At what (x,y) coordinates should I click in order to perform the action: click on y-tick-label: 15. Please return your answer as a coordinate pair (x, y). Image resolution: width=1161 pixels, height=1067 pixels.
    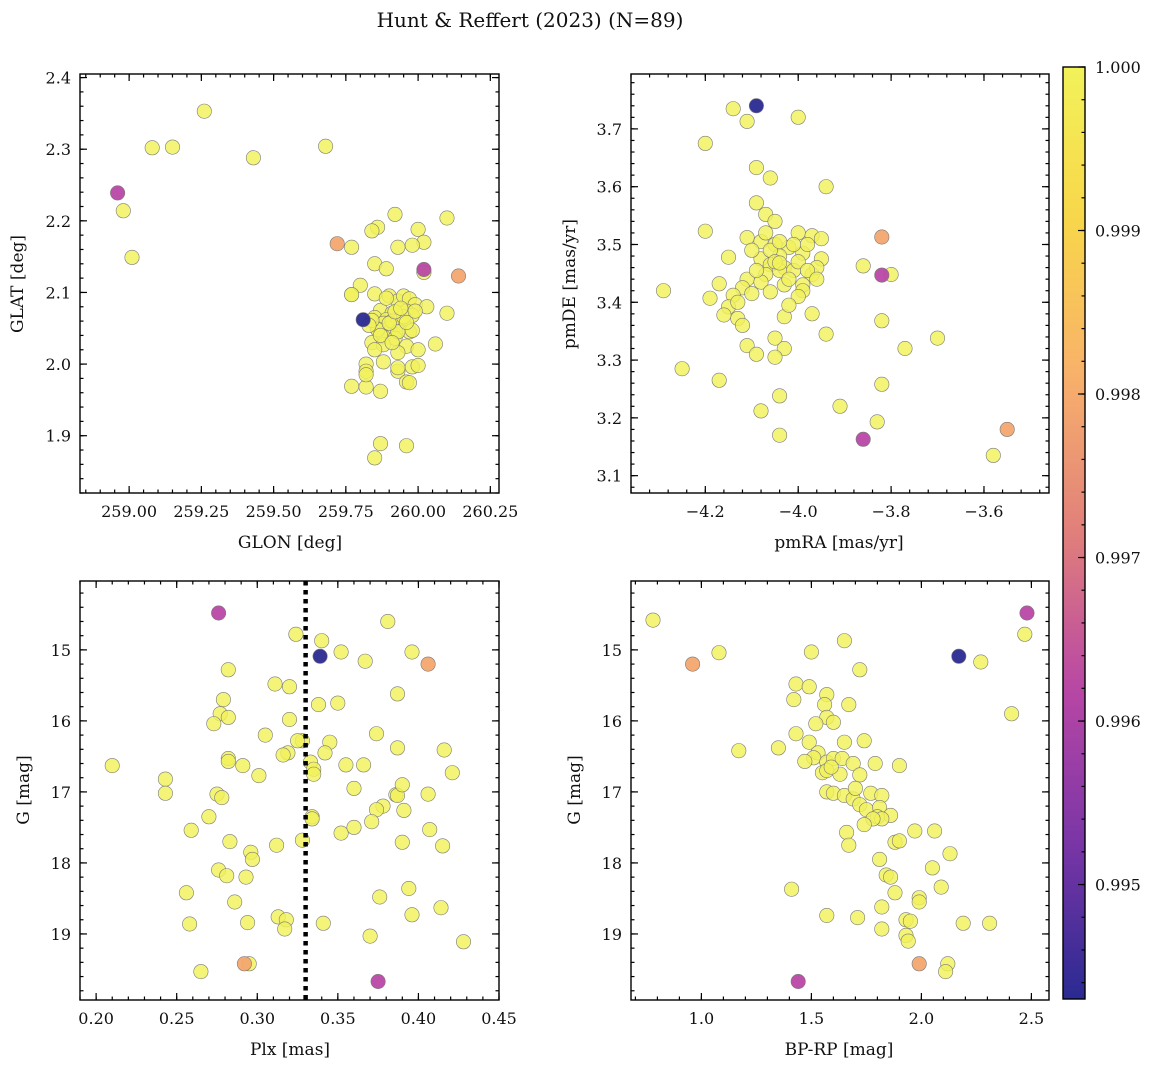
    Looking at the image, I should click on (612, 650).